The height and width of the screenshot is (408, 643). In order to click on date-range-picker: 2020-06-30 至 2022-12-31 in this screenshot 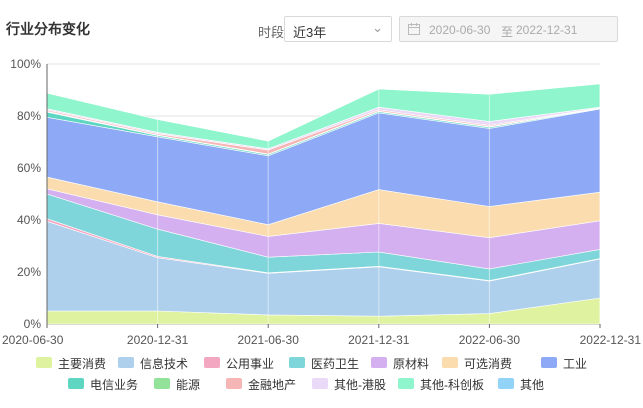, I will do `click(508, 29)`.